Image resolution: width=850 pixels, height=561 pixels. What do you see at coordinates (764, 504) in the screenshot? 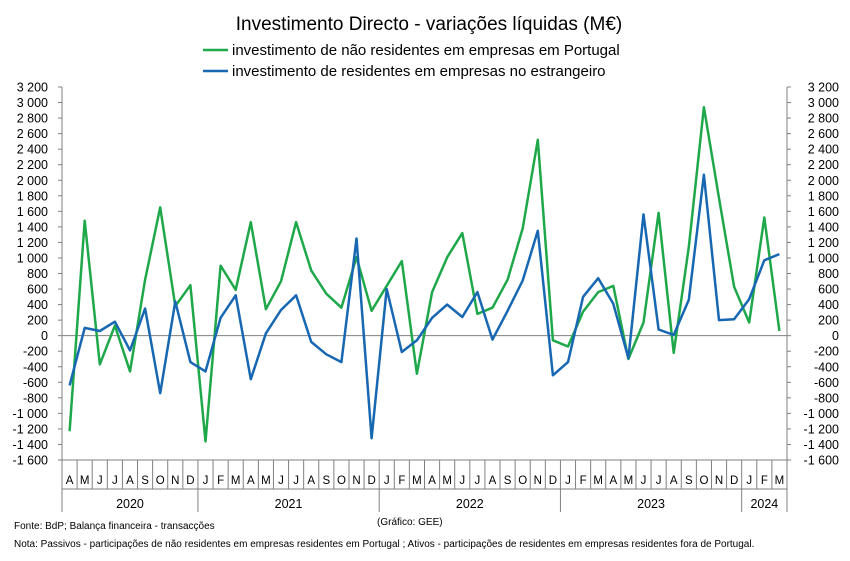
I see `year-label: 2024` at bounding box center [764, 504].